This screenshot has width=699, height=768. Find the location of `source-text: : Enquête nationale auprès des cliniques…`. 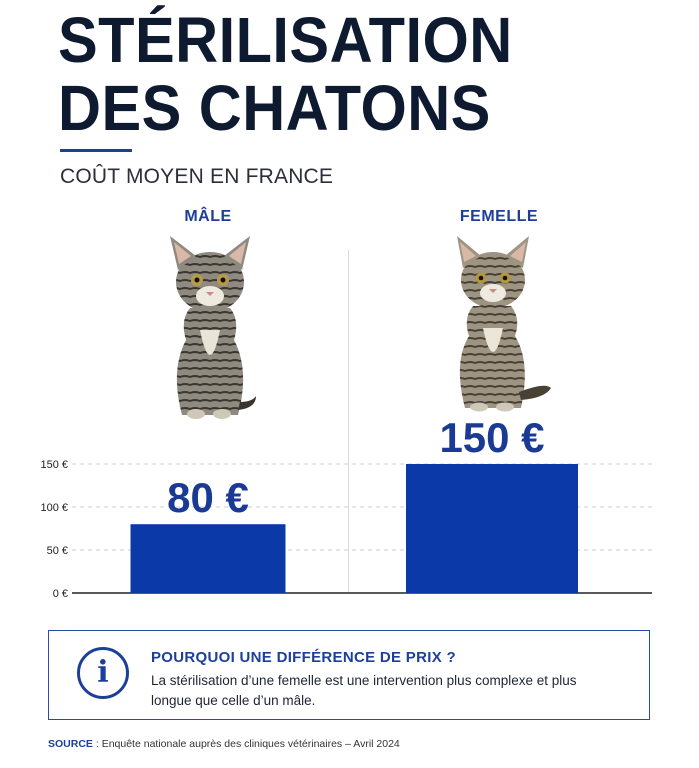

source-text: : Enquête nationale auprès des cliniques… is located at coordinates (246, 744).